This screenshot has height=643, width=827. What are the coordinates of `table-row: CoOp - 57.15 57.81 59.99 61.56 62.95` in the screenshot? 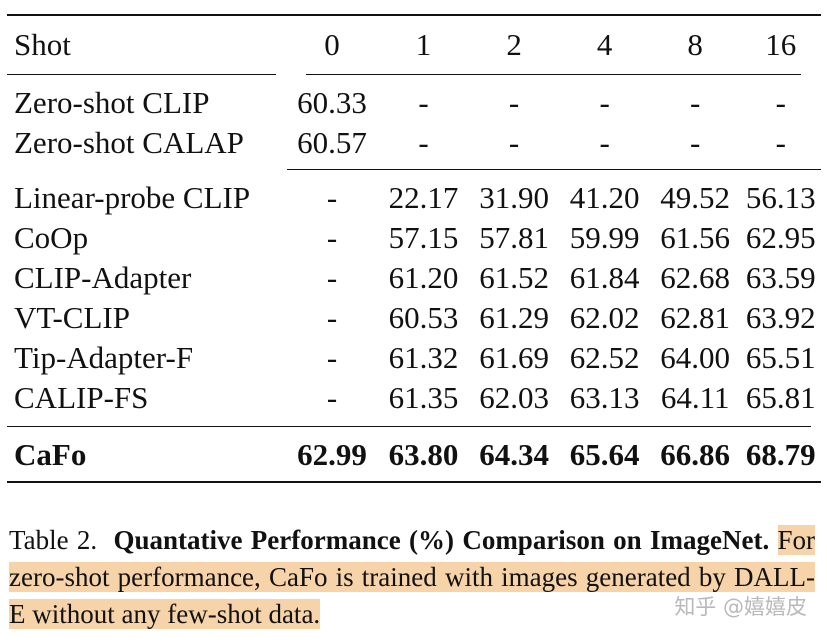 It's located at (414, 238).